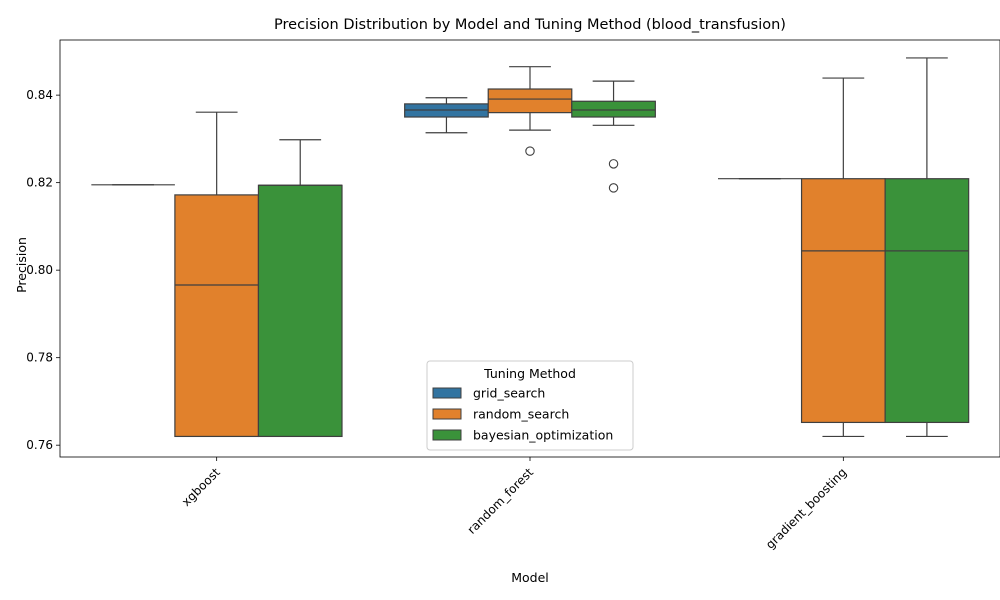 The image size is (1000, 600). I want to click on box-random_forest-grid_search, so click(446, 115).